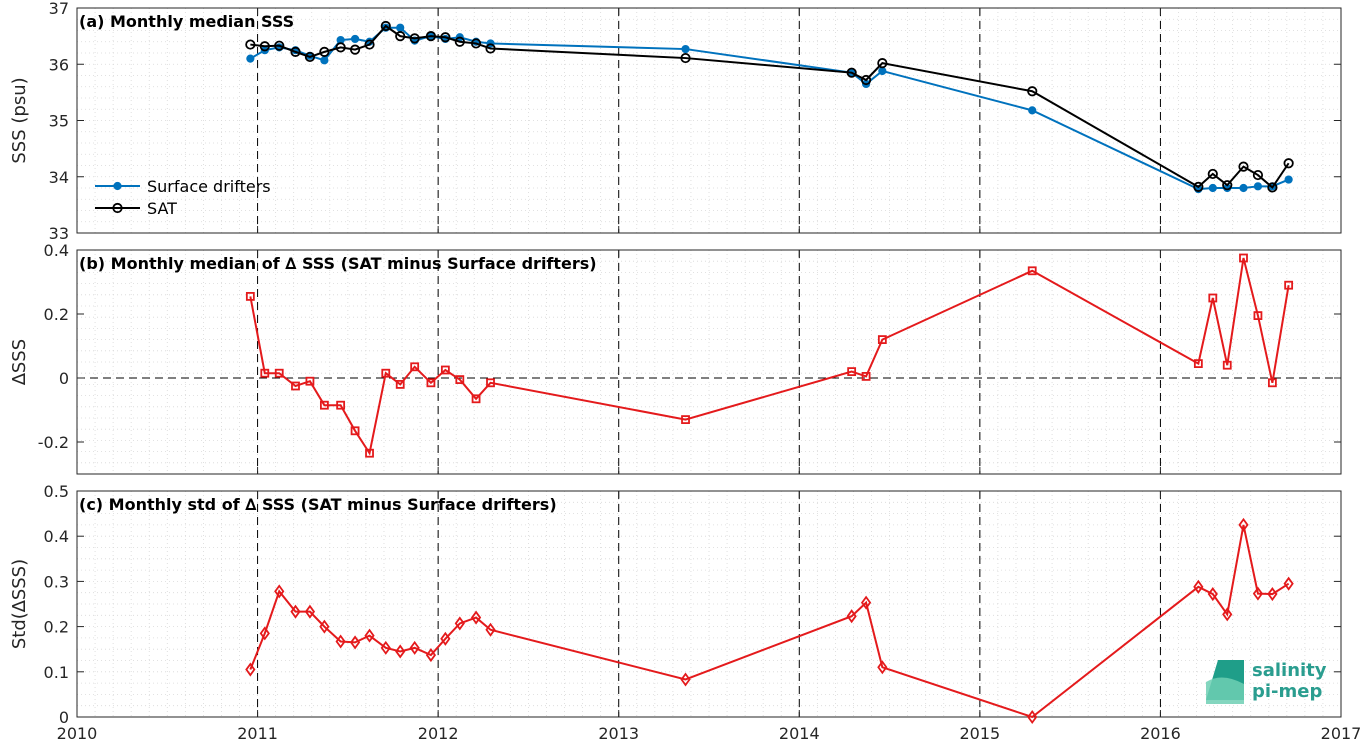 The height and width of the screenshot is (745, 1363). Describe the element at coordinates (257, 733) in the screenshot. I see `x-tick-label: 2011` at that location.